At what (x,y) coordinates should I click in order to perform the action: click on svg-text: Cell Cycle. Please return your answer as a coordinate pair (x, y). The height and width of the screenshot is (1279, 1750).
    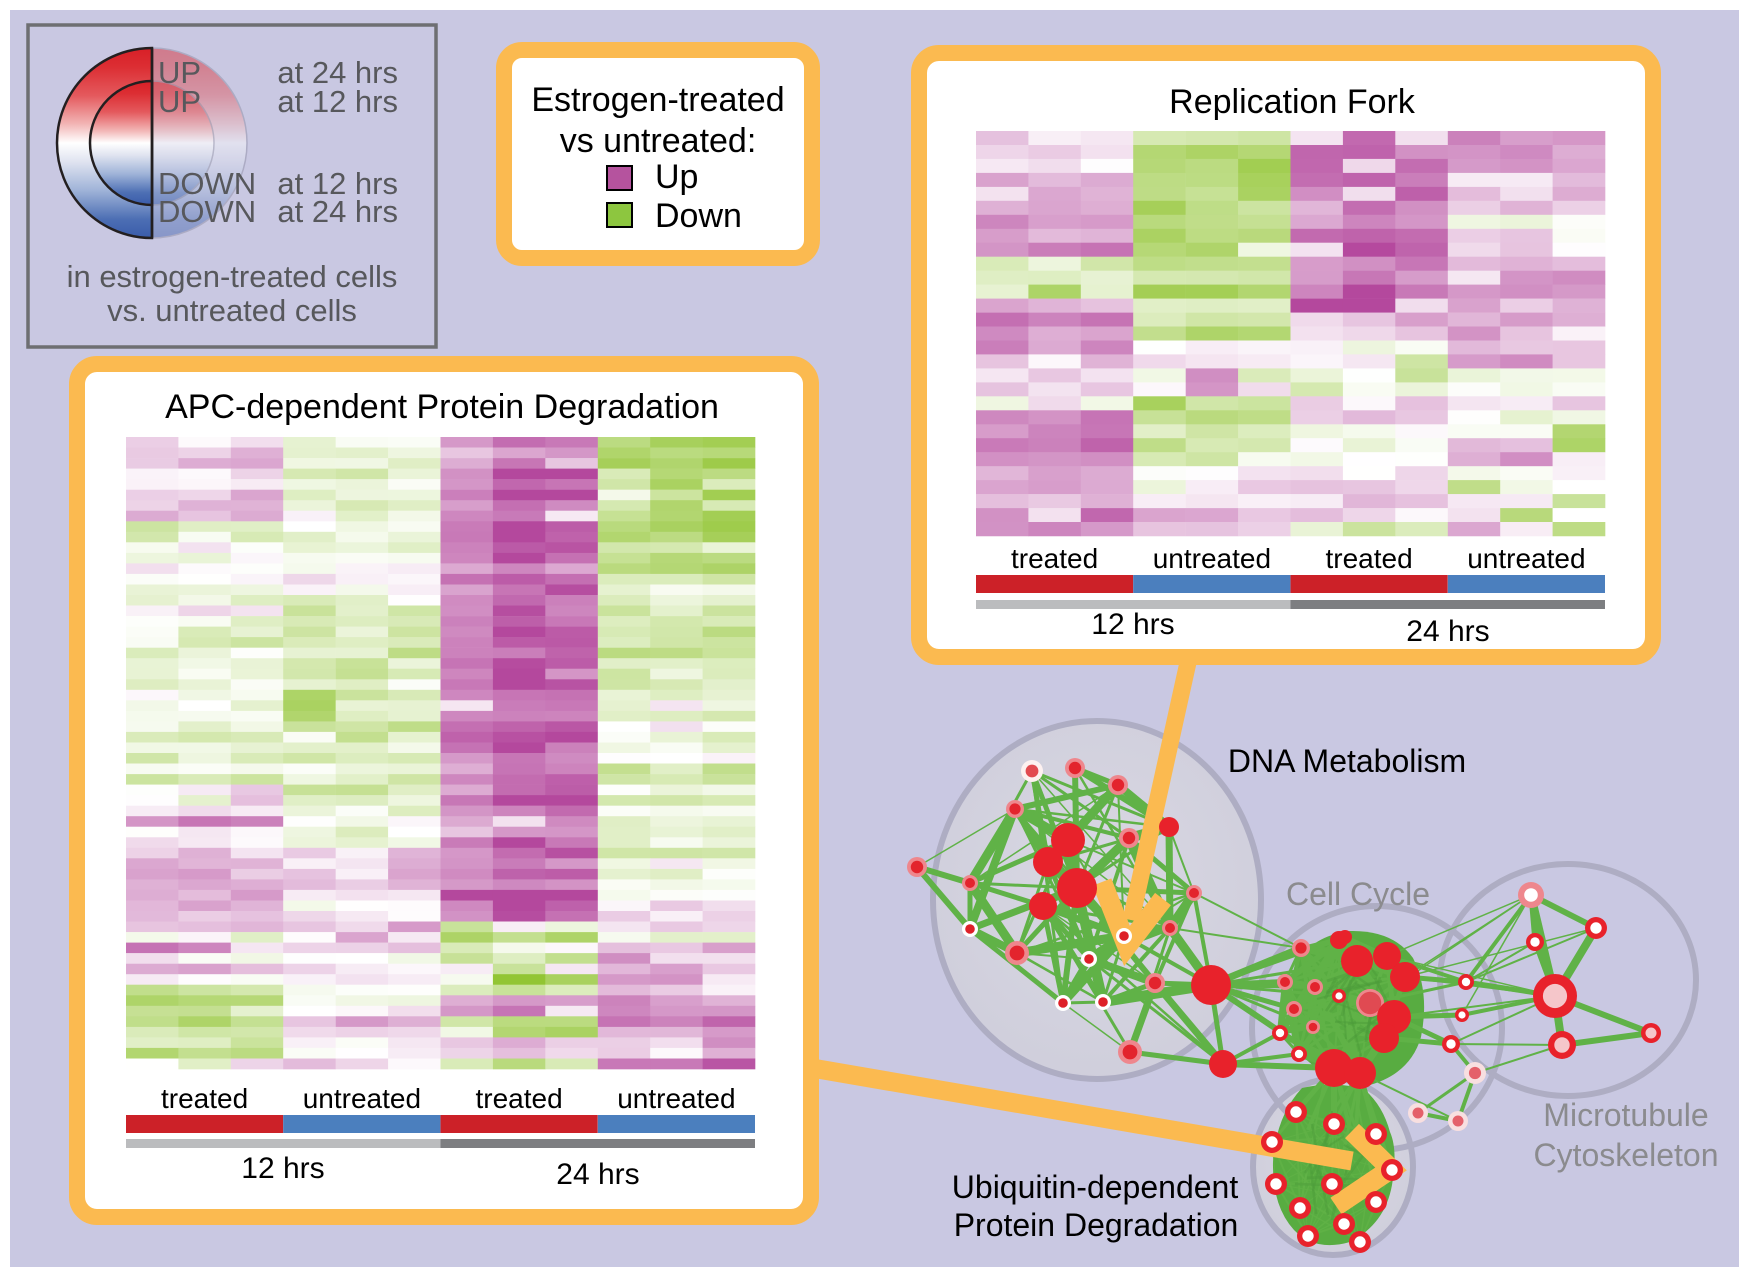
    Looking at the image, I should click on (1358, 894).